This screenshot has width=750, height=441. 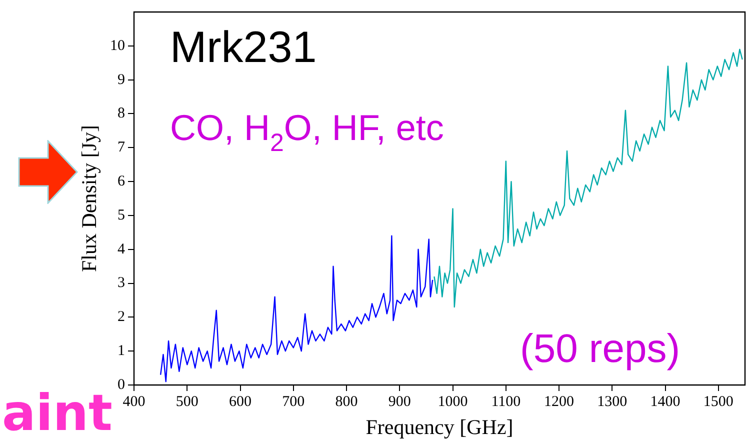 I want to click on x-tick-label: 1000, so click(x=453, y=402).